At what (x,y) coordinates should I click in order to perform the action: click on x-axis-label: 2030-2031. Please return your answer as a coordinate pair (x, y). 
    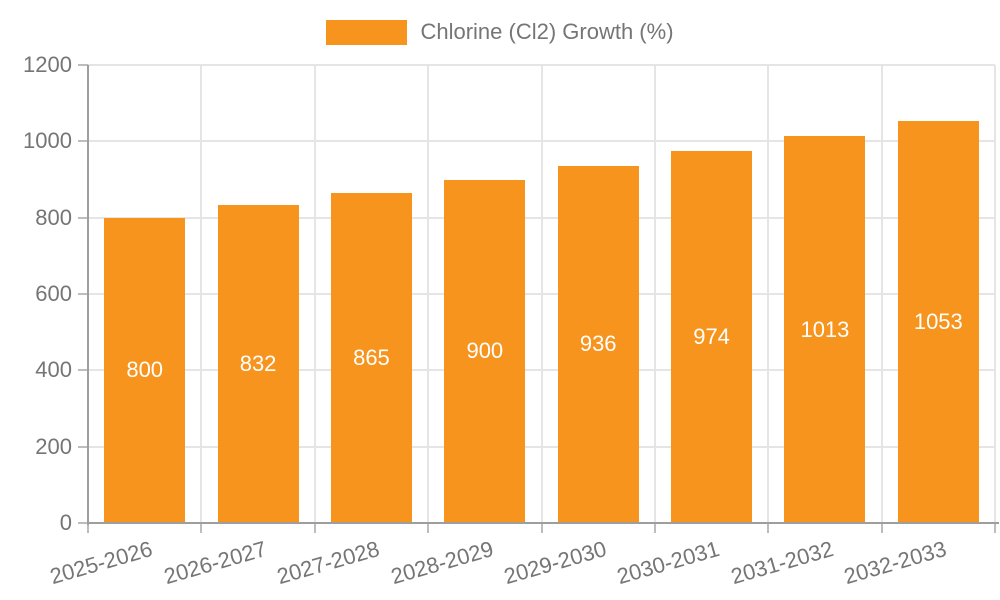
    Looking at the image, I should click on (668, 563).